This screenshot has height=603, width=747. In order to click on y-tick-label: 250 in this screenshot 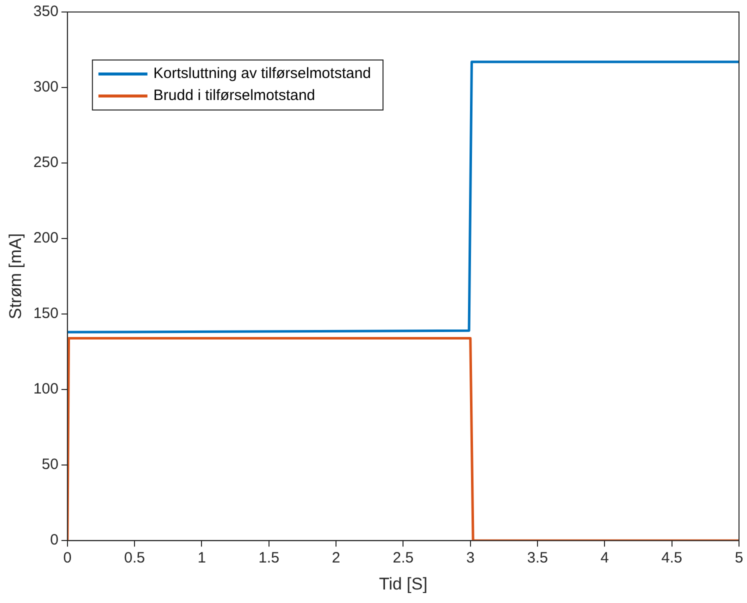, I will do `click(45, 163)`.